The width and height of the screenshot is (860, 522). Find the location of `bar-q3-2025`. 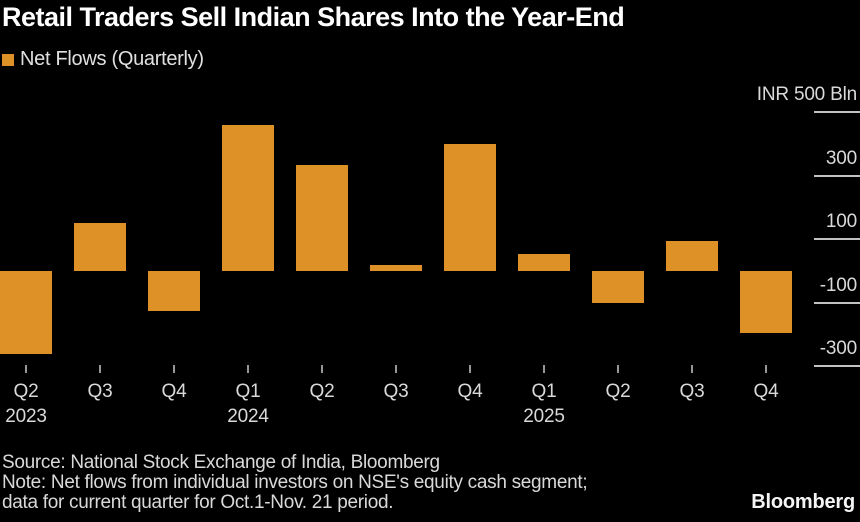

bar-q3-2025 is located at coordinates (692, 255).